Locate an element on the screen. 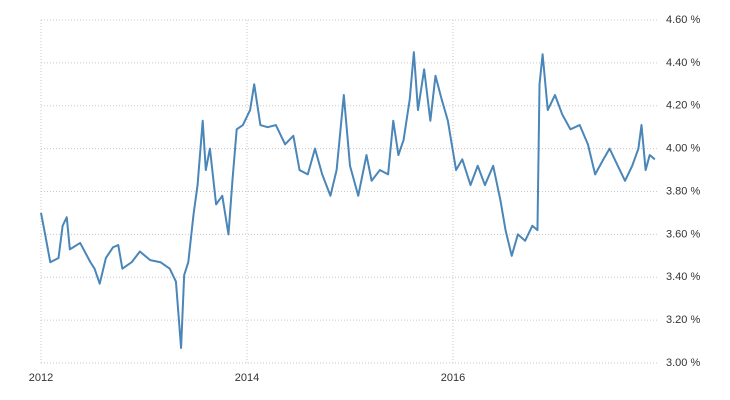  y-tick-label: 3.00 % is located at coordinates (683, 363).